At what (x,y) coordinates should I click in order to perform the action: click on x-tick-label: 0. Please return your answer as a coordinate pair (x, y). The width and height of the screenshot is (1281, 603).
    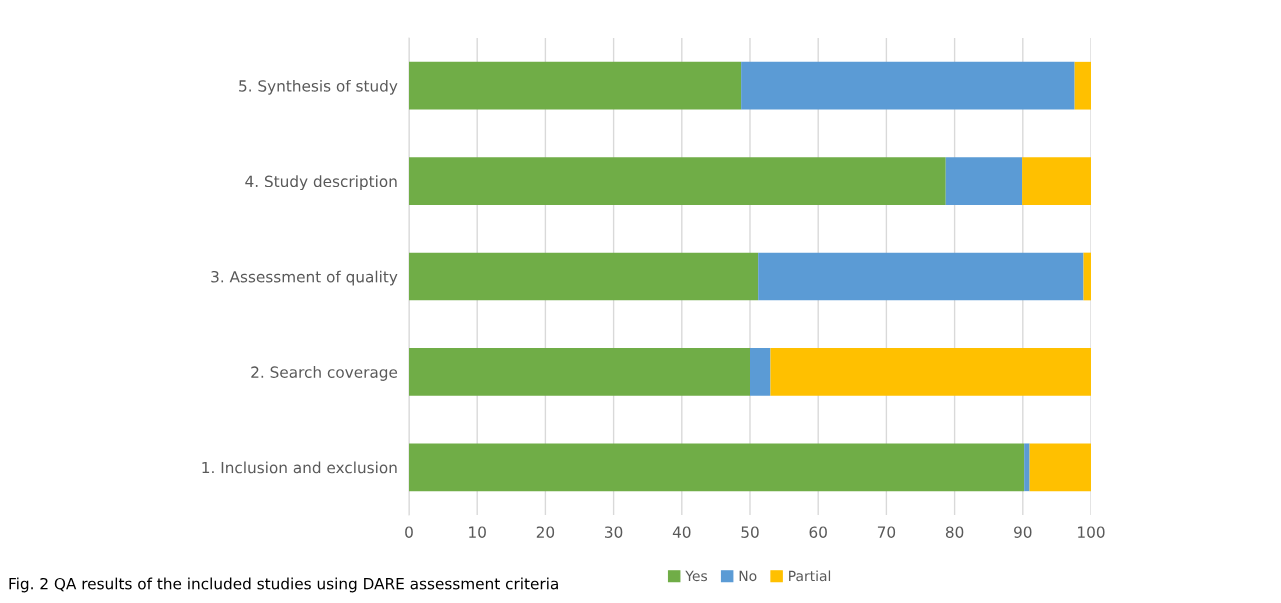
    Looking at the image, I should click on (409, 532).